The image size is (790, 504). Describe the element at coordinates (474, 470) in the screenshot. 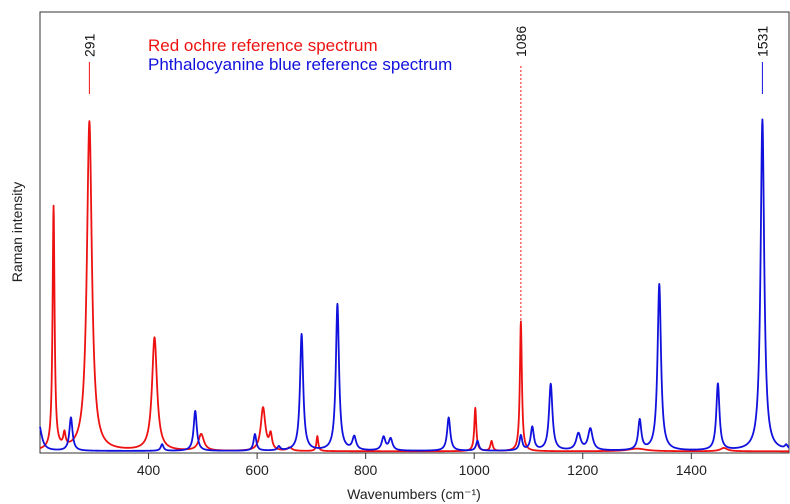

I see `x-tick-label: 1000` at that location.